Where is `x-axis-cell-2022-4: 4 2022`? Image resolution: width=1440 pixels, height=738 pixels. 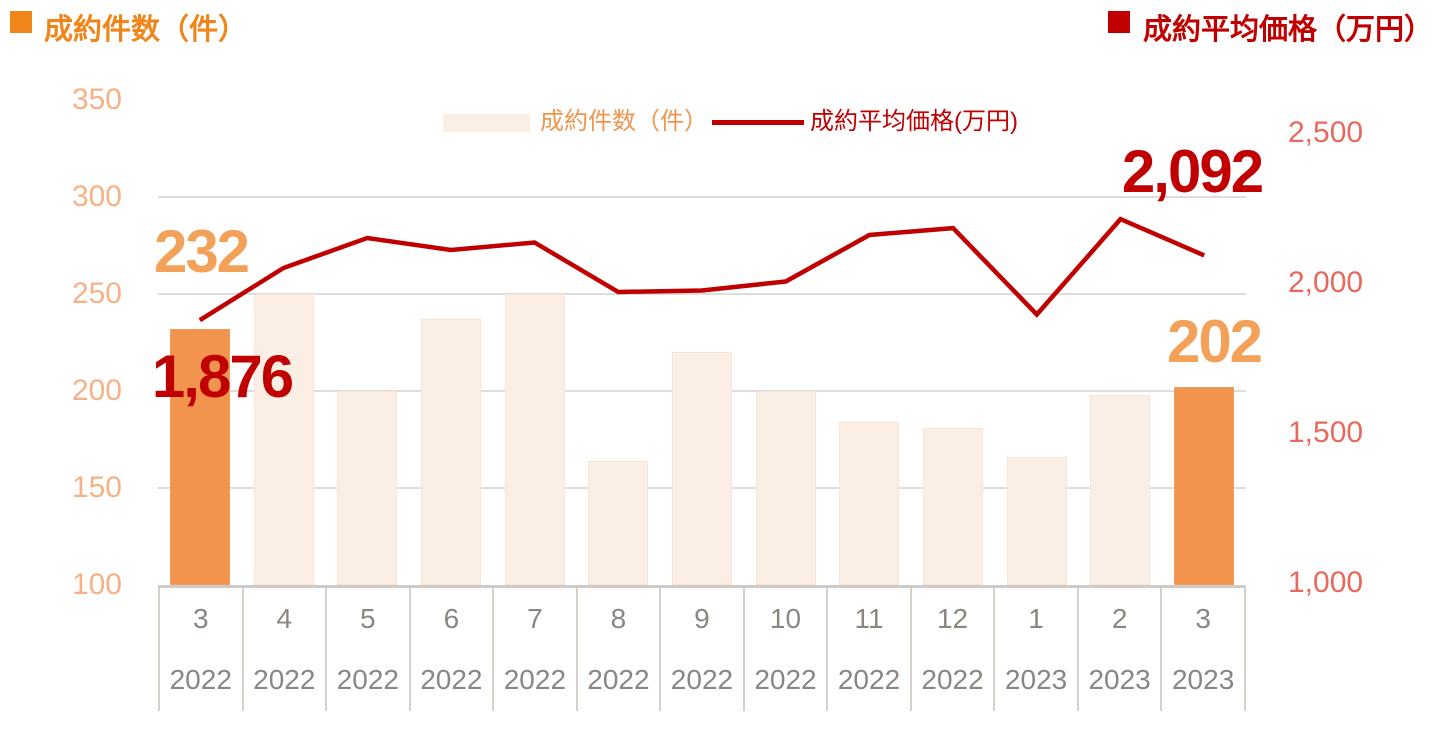
x-axis-cell-2022-4: 4 2022 is located at coordinates (283, 649).